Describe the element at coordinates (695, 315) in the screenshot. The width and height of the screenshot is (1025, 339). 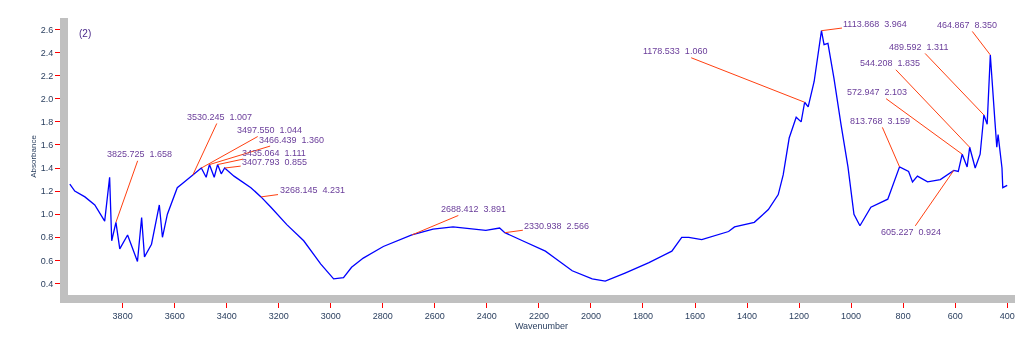
I see `x-tick-label: 1600` at that location.